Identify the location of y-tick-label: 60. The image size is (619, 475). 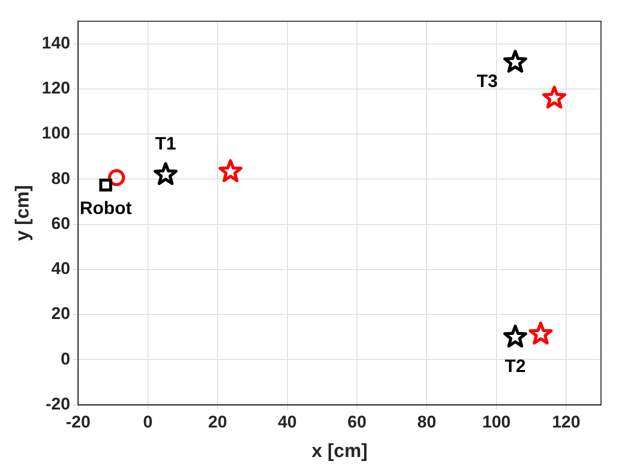
(60, 223).